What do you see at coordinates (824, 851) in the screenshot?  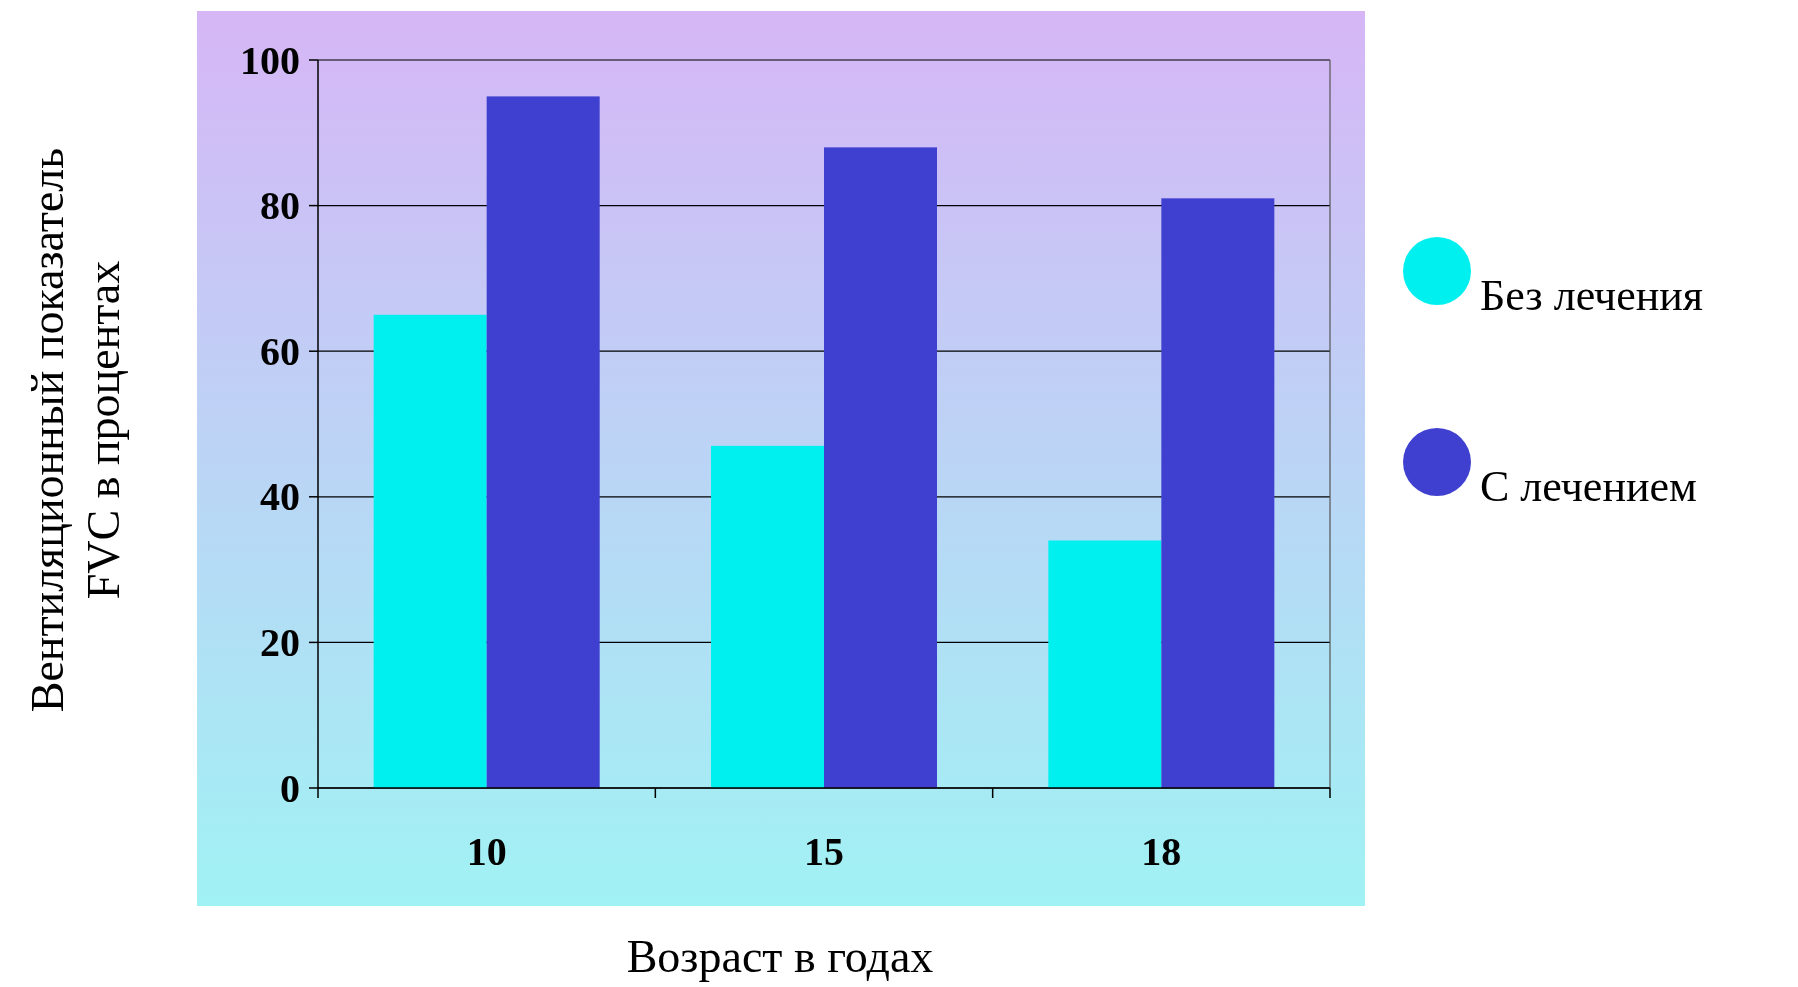 I see `x-tick-label: 15` at bounding box center [824, 851].